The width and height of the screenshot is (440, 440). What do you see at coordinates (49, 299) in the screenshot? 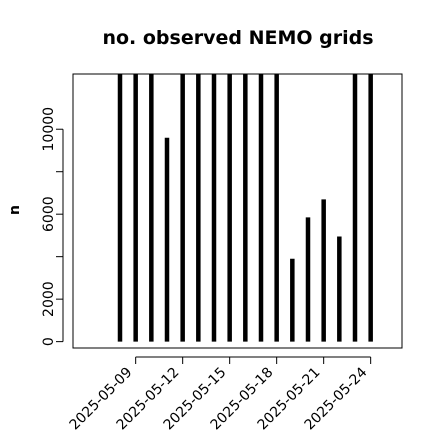
I see `y-tick-label-2000: 2000` at bounding box center [49, 299].